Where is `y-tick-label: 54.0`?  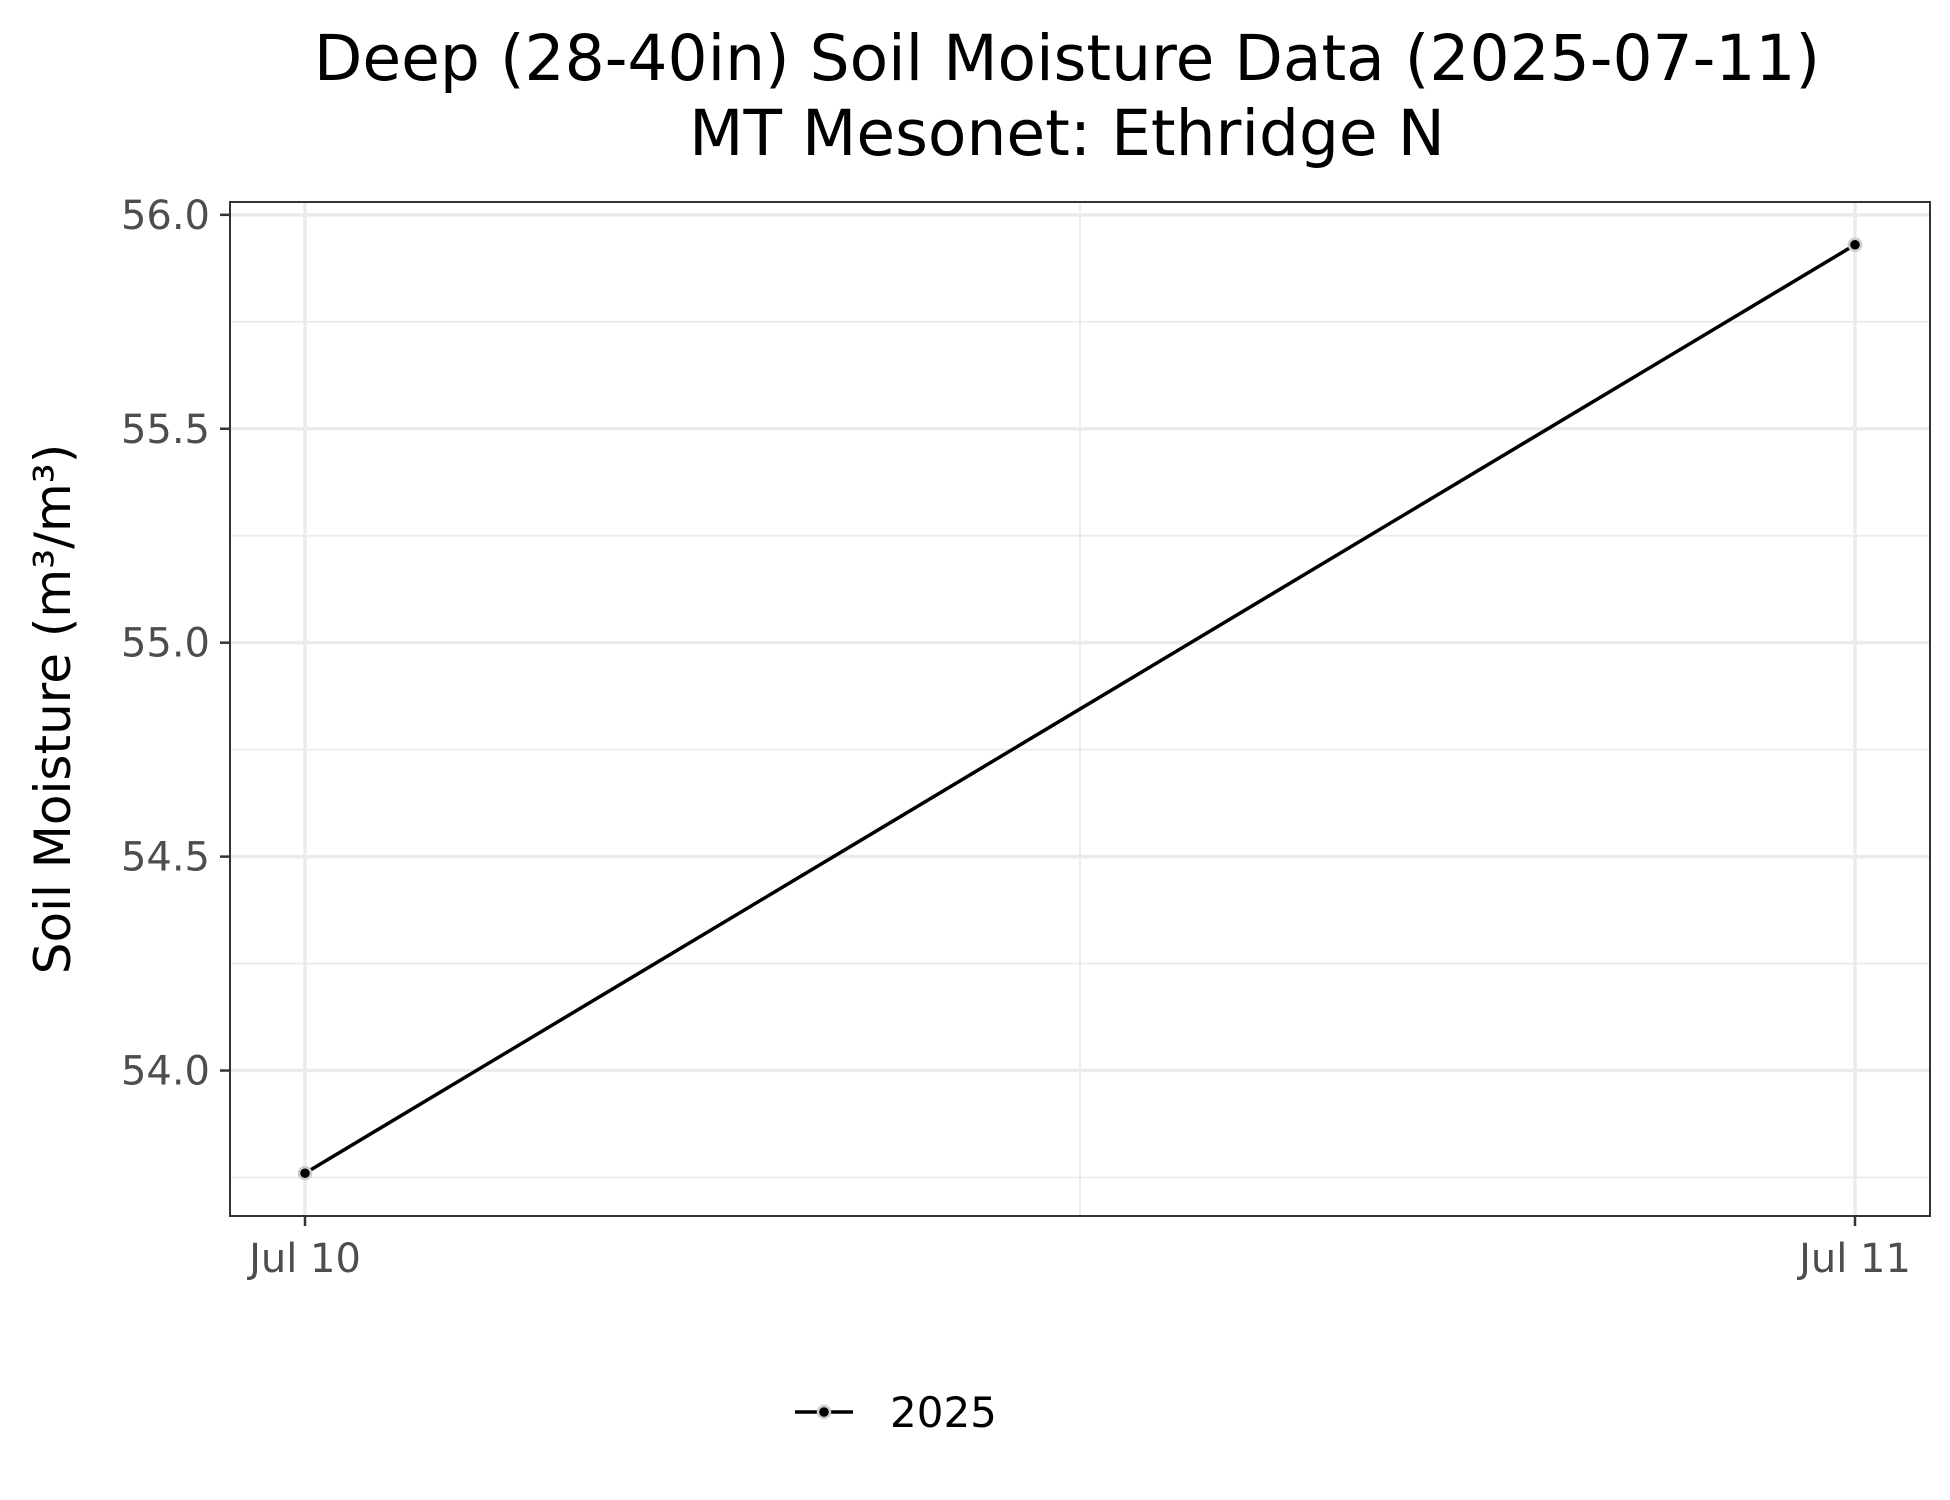
y-tick-label: 54.0 is located at coordinates (165, 1072).